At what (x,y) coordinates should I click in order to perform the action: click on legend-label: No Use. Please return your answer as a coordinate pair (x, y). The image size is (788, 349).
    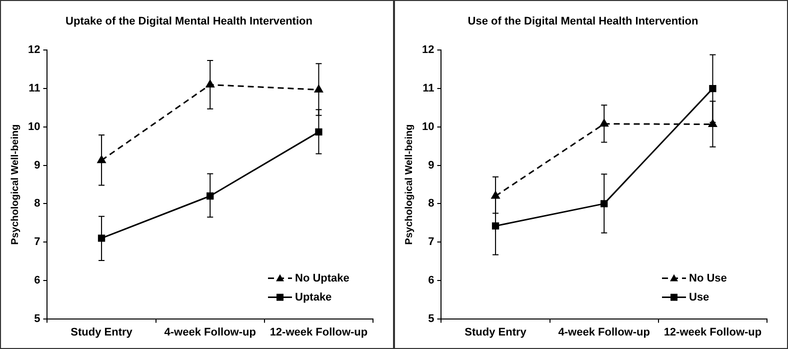
    Looking at the image, I should click on (708, 278).